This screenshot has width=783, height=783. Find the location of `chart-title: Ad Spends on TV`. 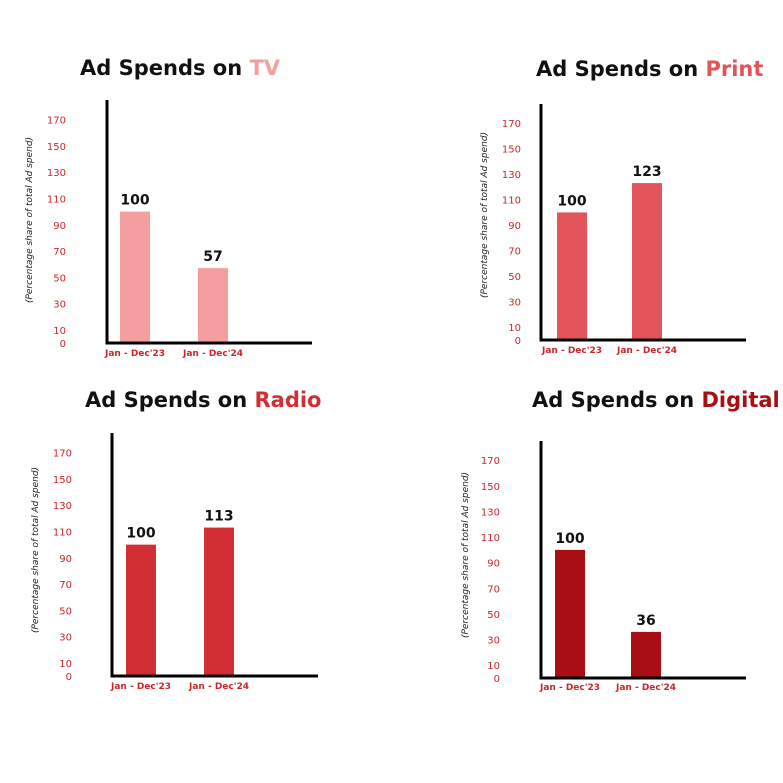

chart-title: Ad Spends on TV is located at coordinates (180, 68).